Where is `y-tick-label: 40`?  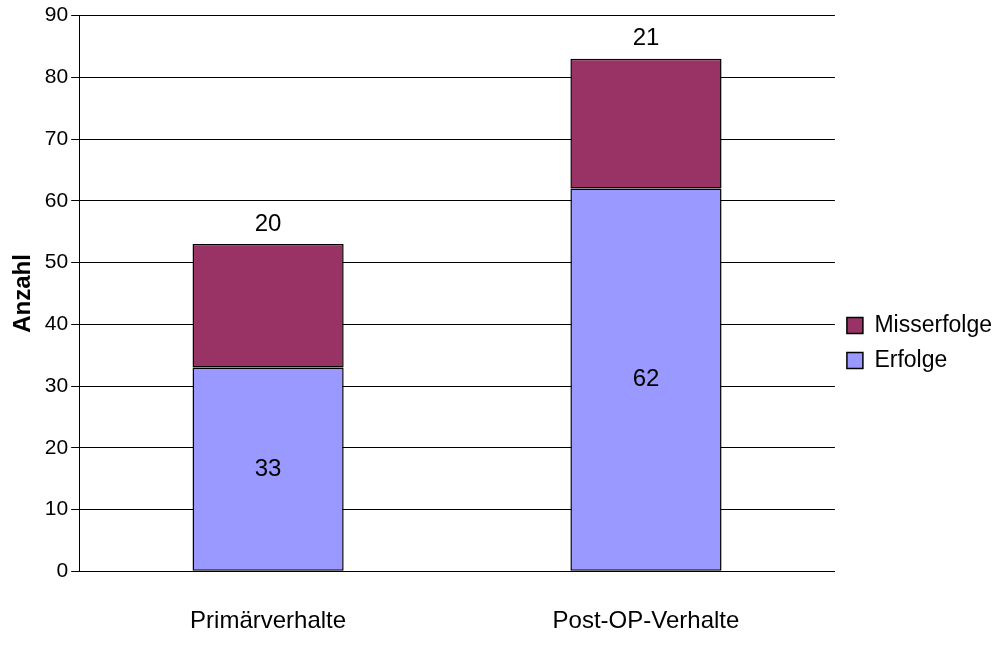 y-tick-label: 40 is located at coordinates (56, 323).